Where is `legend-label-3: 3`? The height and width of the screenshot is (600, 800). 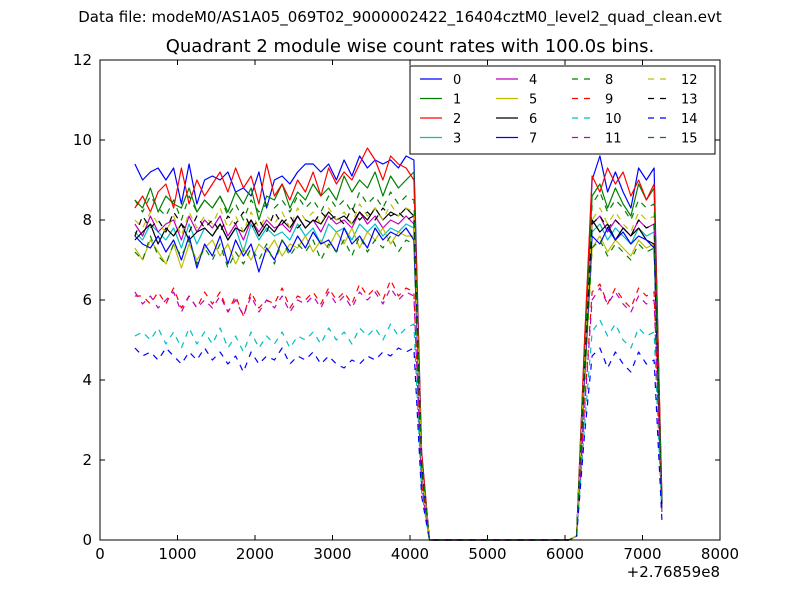 legend-label-3: 3 is located at coordinates (457, 139).